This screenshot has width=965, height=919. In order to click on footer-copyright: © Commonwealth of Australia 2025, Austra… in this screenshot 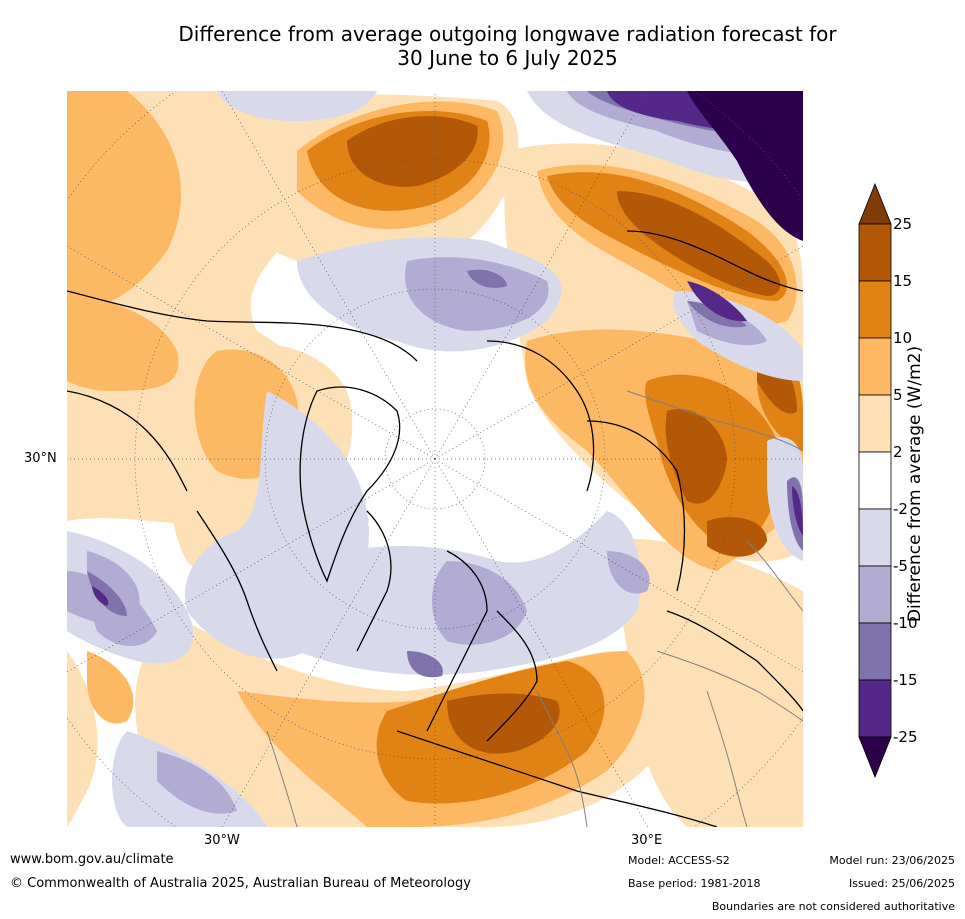, I will do `click(240, 883)`.